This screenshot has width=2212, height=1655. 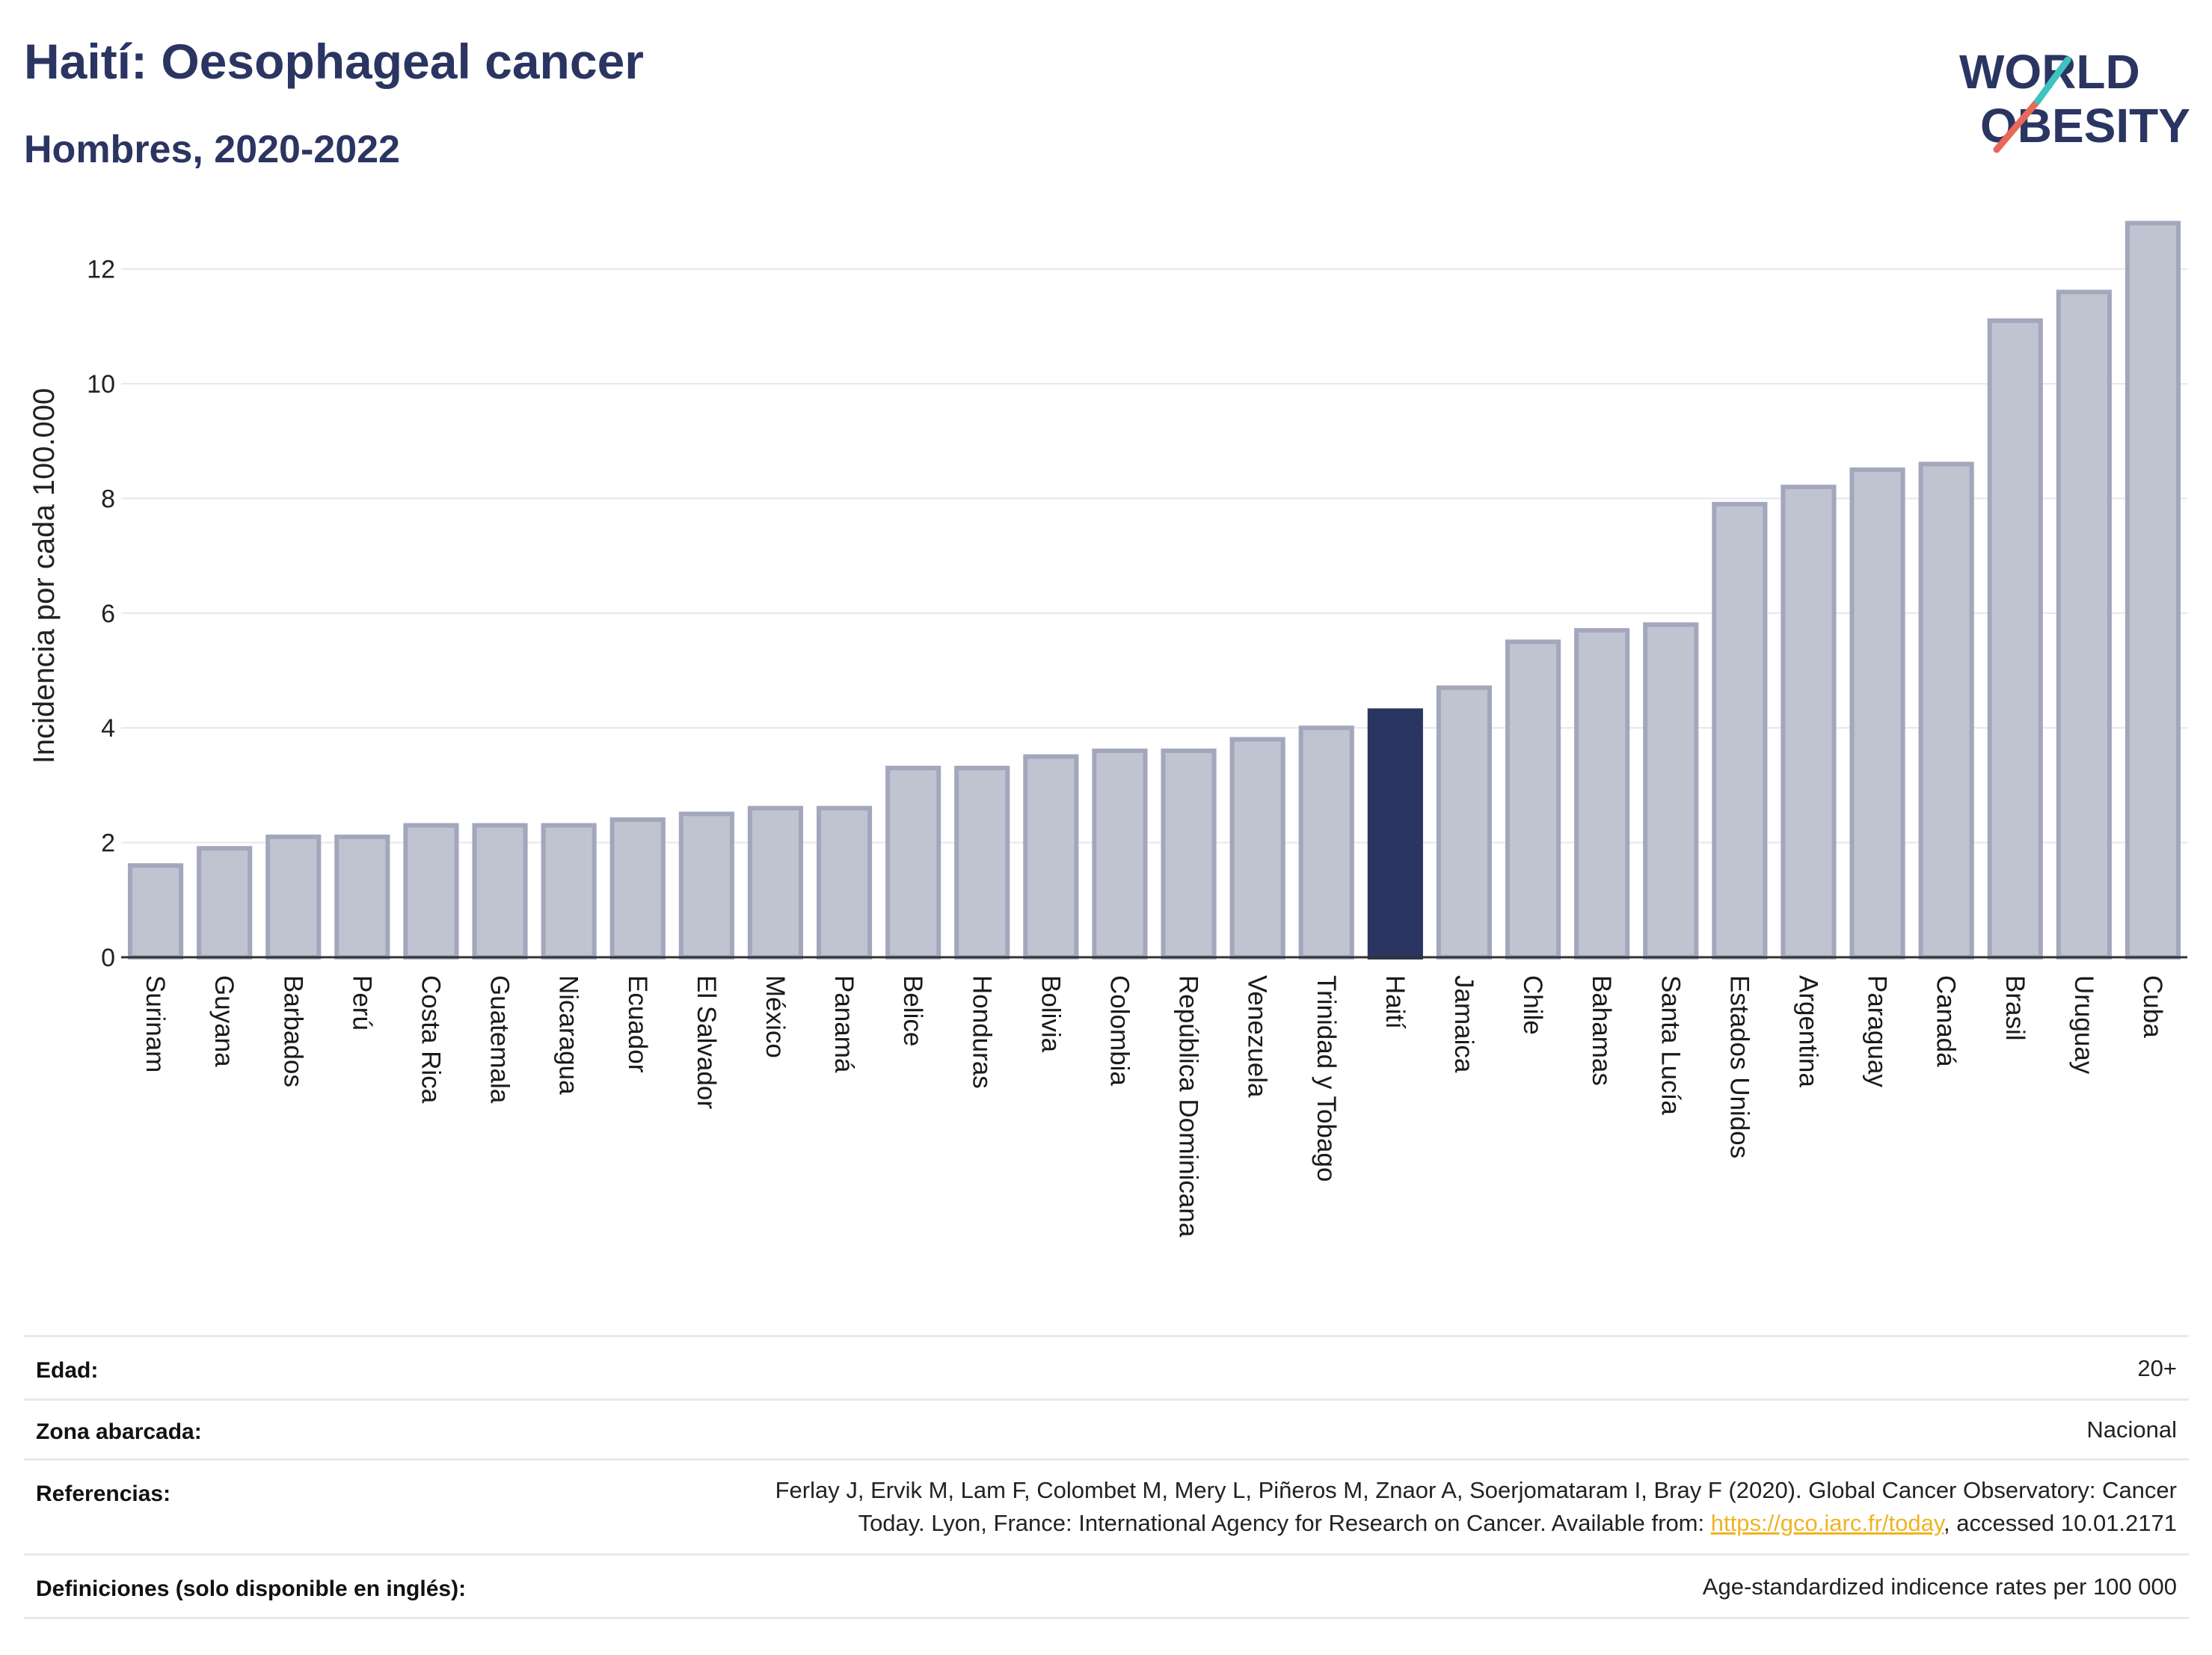 What do you see at coordinates (1671, 791) in the screenshot?
I see `bar-santa-luc-a` at bounding box center [1671, 791].